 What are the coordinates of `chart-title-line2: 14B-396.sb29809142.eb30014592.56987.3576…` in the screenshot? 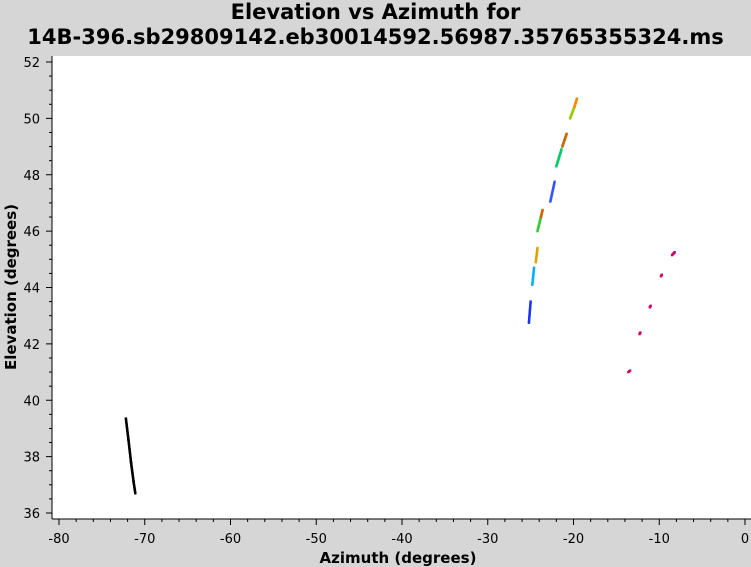 It's located at (375, 37).